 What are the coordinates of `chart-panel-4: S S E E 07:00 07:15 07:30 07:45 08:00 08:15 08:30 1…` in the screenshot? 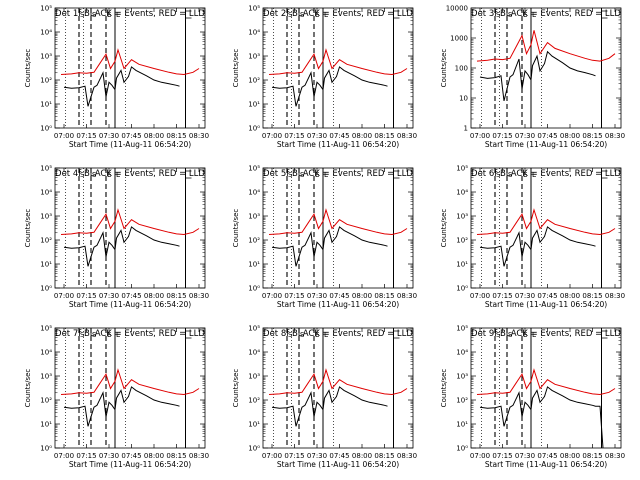 It's located at (116, 237).